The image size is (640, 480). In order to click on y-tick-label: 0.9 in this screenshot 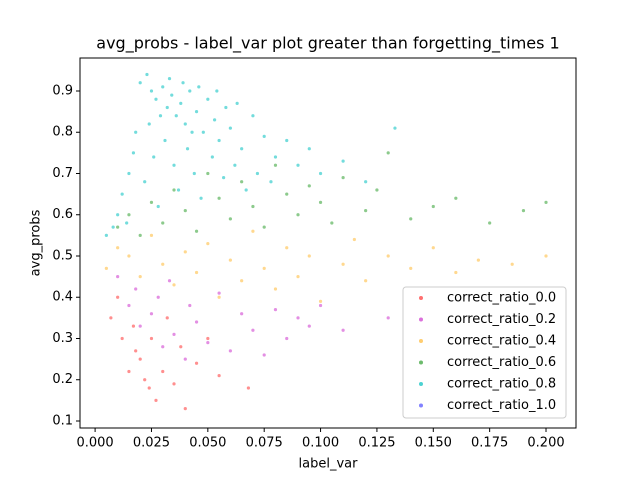, I will do `click(62, 90)`.